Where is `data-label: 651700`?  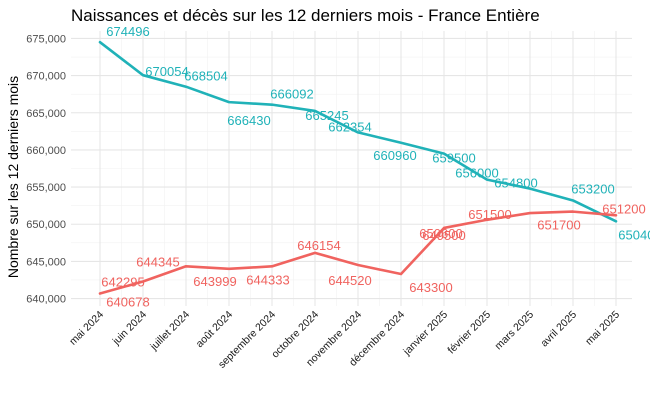 data-label: 651700 is located at coordinates (558, 225).